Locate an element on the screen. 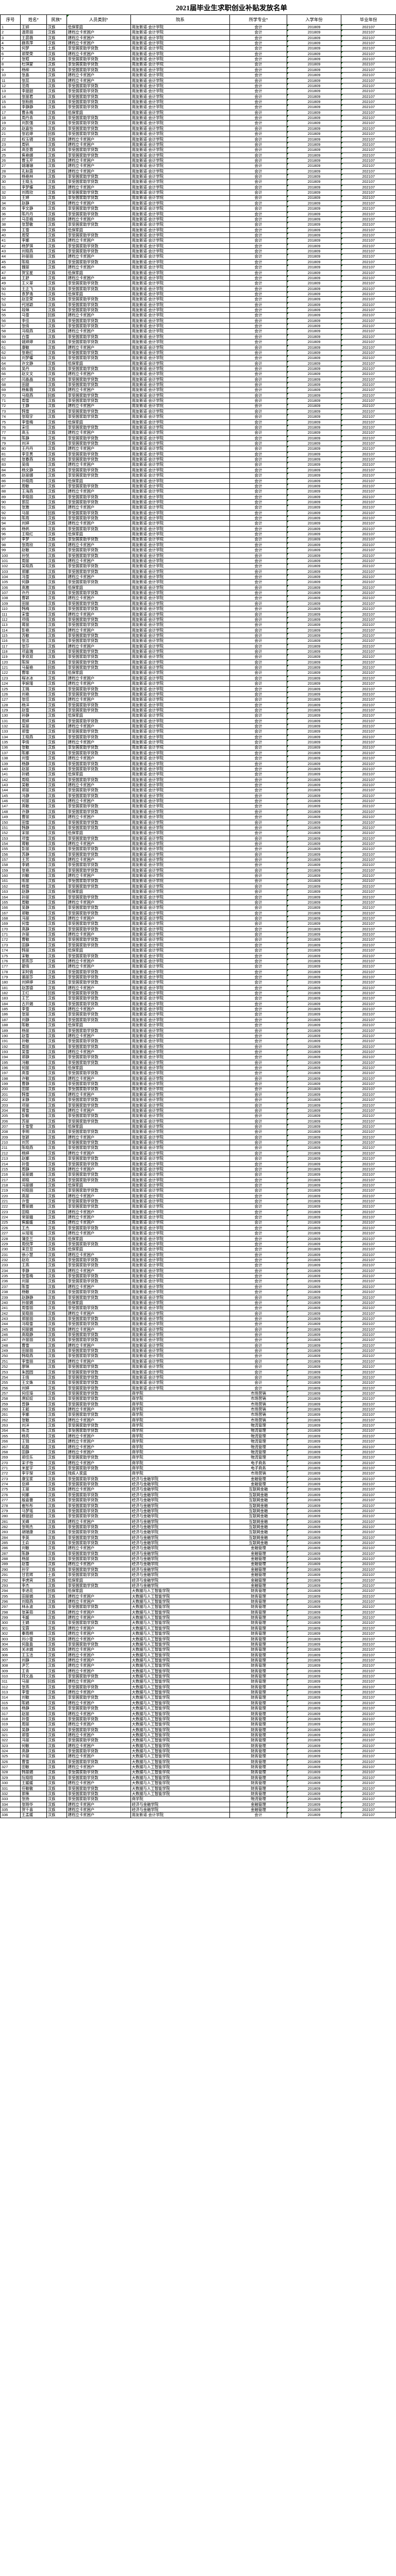  table-row: 204 蒋雪 汉族 建档立卡贫困户 用友新道·会计学院 会计 201809 202107 is located at coordinates (198, 1110).